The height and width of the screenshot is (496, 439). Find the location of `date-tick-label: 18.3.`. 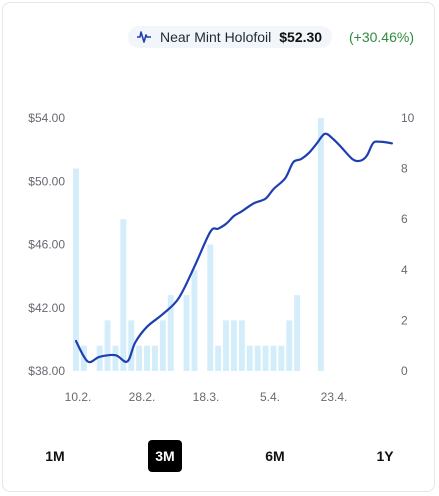

date-tick-label: 18.3. is located at coordinates (206, 397).